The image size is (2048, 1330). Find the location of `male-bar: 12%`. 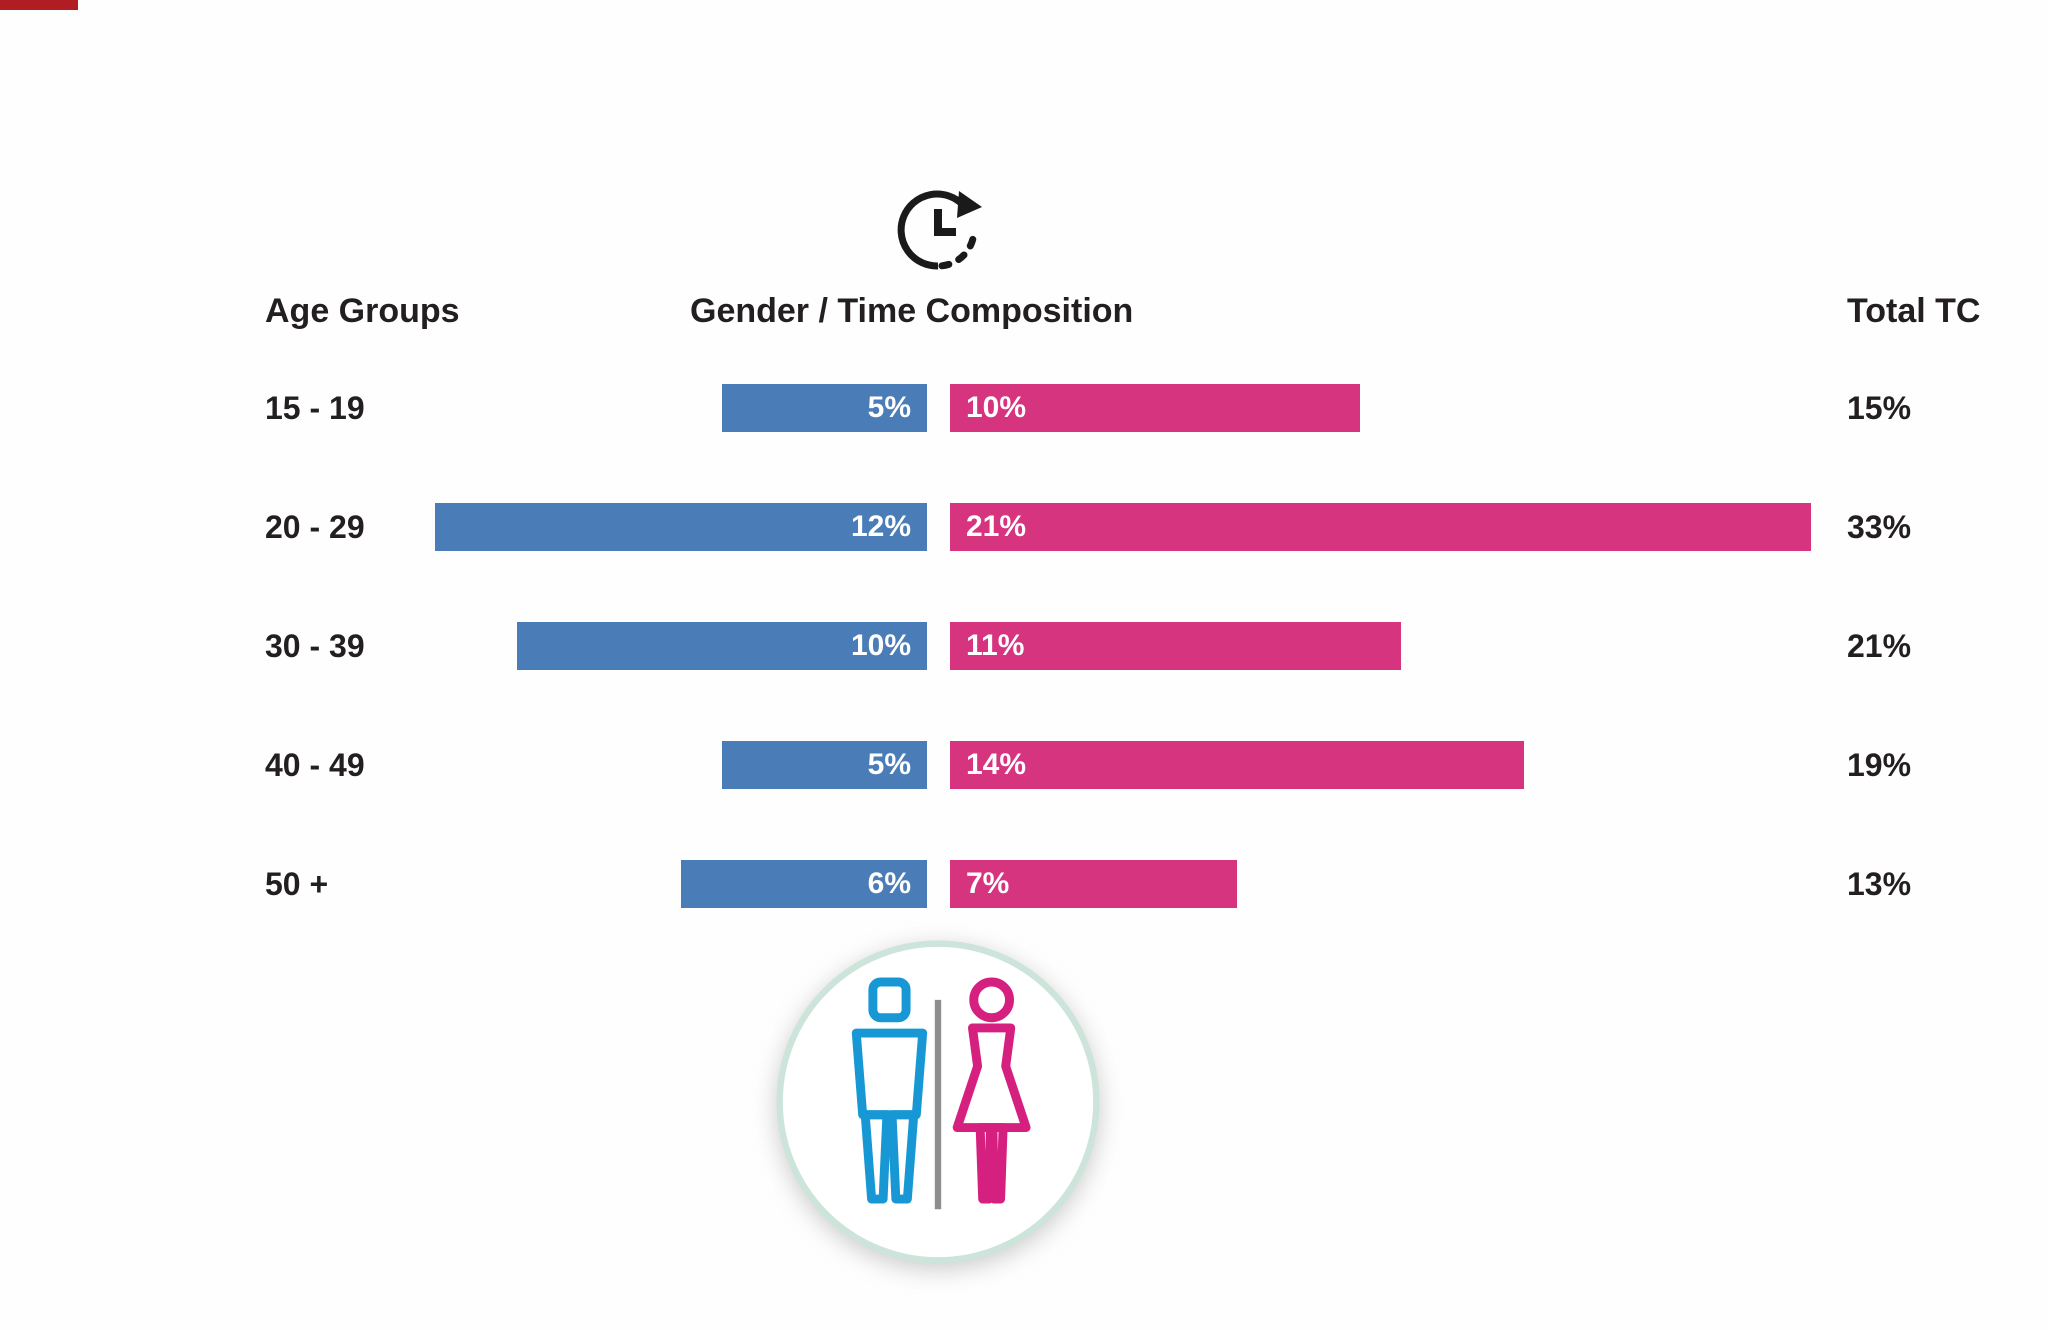

male-bar: 12% is located at coordinates (681, 527).